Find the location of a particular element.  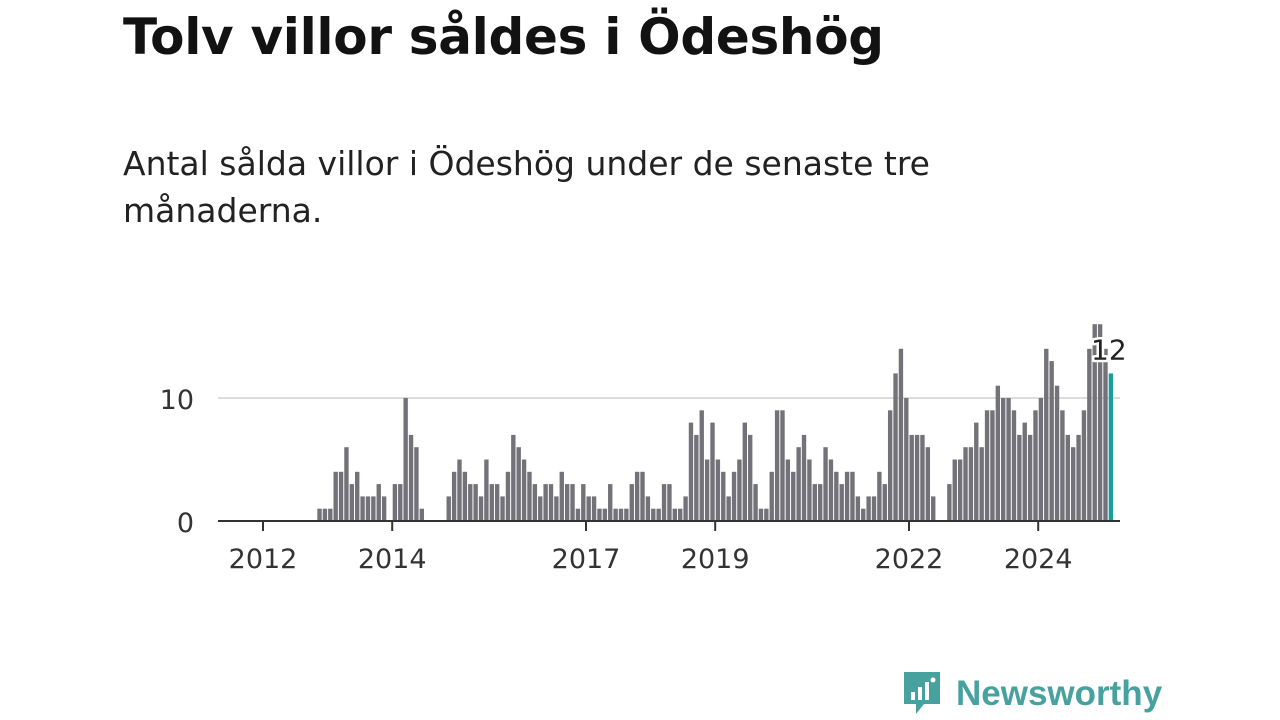

last-value-label: 12 is located at coordinates (1109, 349).